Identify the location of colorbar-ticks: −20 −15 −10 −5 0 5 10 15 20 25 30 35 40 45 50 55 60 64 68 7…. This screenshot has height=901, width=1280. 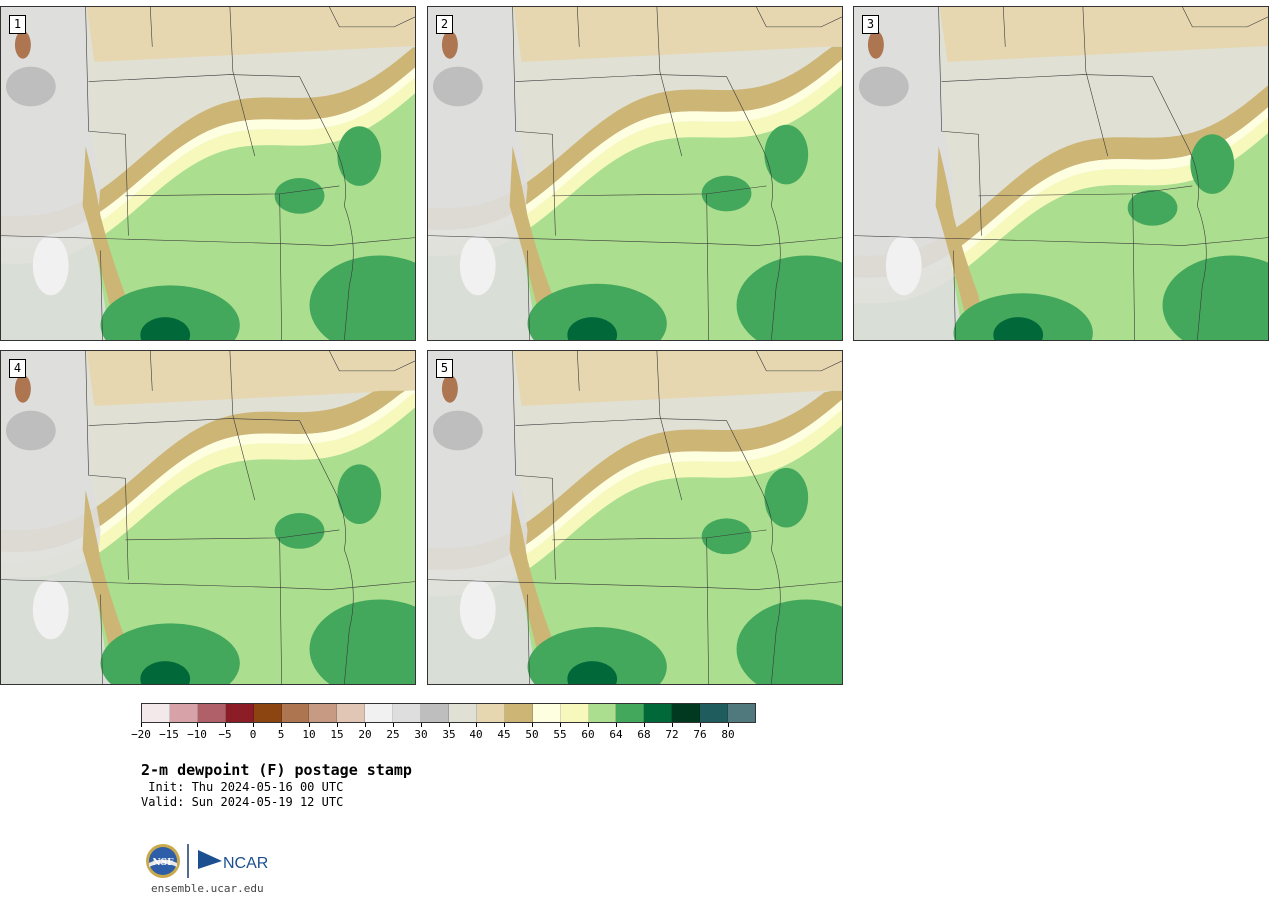
(443, 733).